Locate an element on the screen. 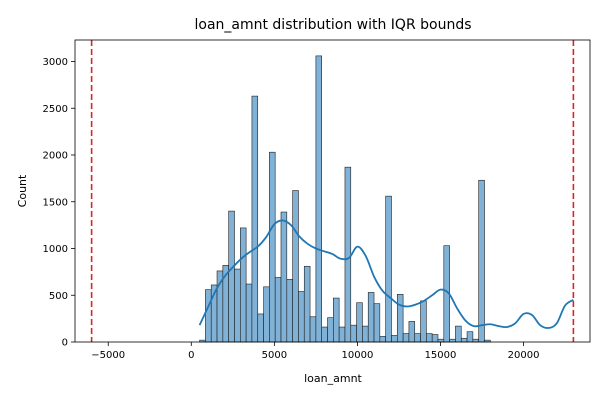 The width and height of the screenshot is (600, 405). x-tick-label: 15000 is located at coordinates (441, 355).